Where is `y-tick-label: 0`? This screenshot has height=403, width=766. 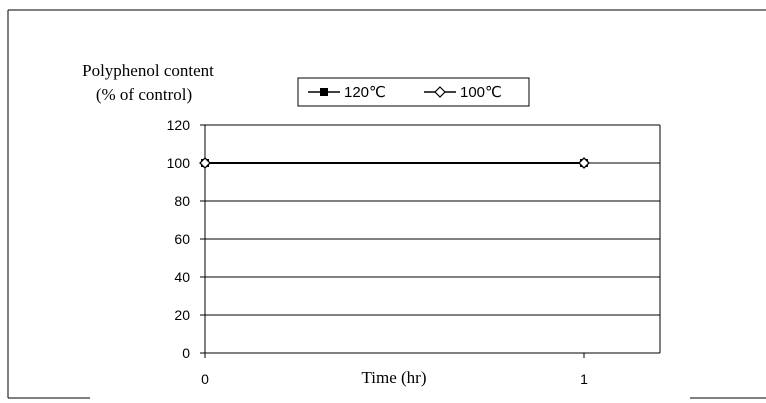 y-tick-label: 0 is located at coordinates (186, 353).